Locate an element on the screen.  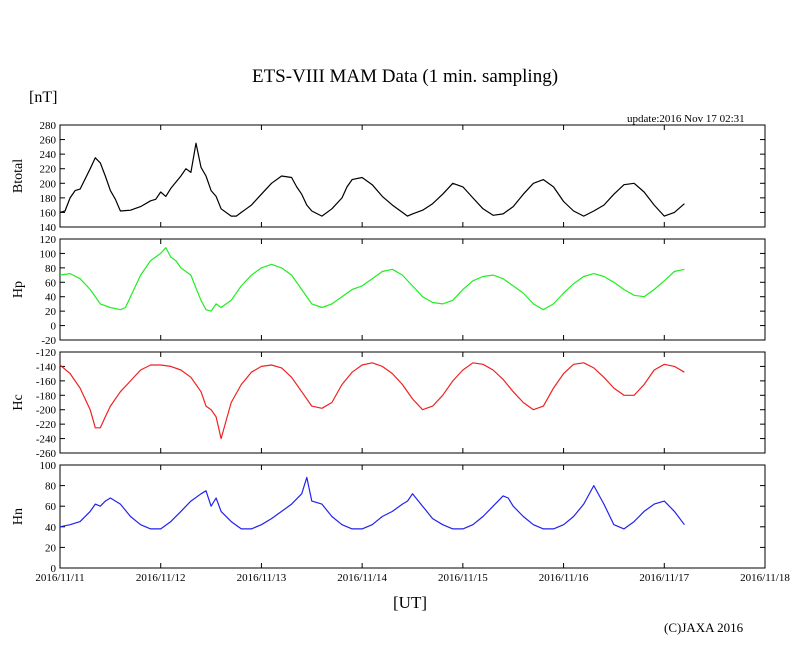
panel-frame-btotal is located at coordinates (412, 176).